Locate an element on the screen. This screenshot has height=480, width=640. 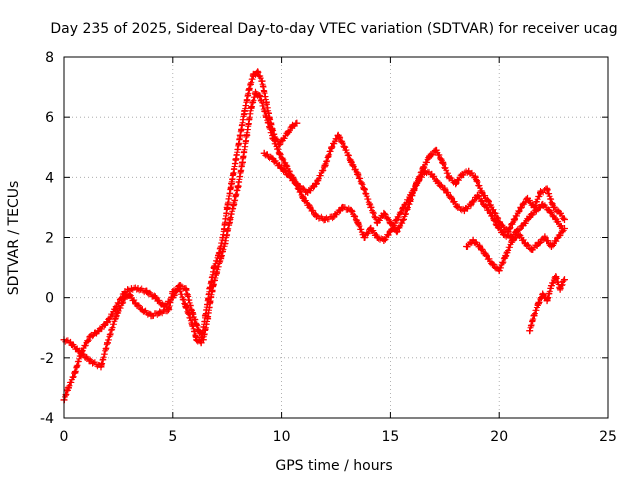
y-tick-label: -2 is located at coordinates (47, 359).